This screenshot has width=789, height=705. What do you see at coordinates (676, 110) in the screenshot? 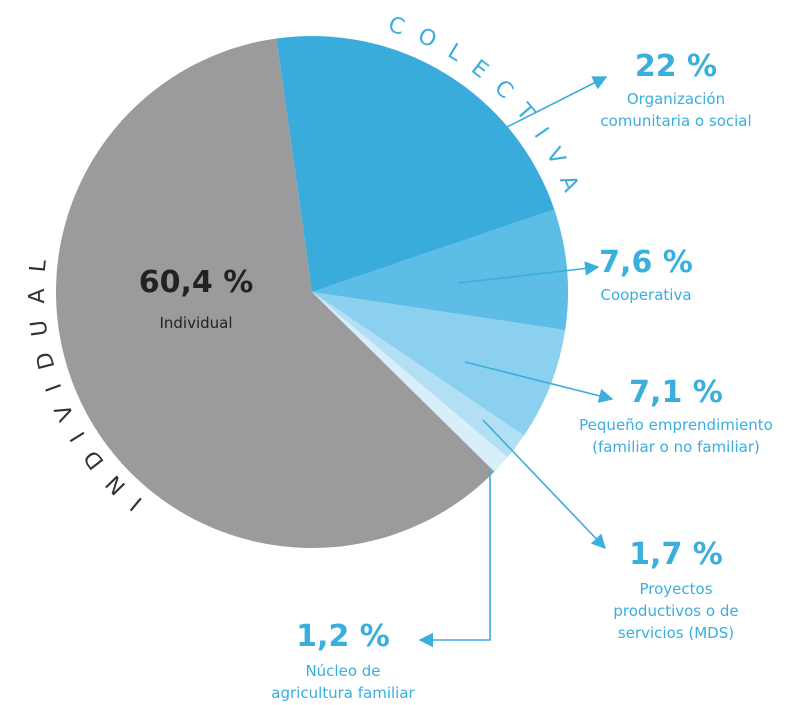
I see `category-label: Organización comunitaria o social` at bounding box center [676, 110].